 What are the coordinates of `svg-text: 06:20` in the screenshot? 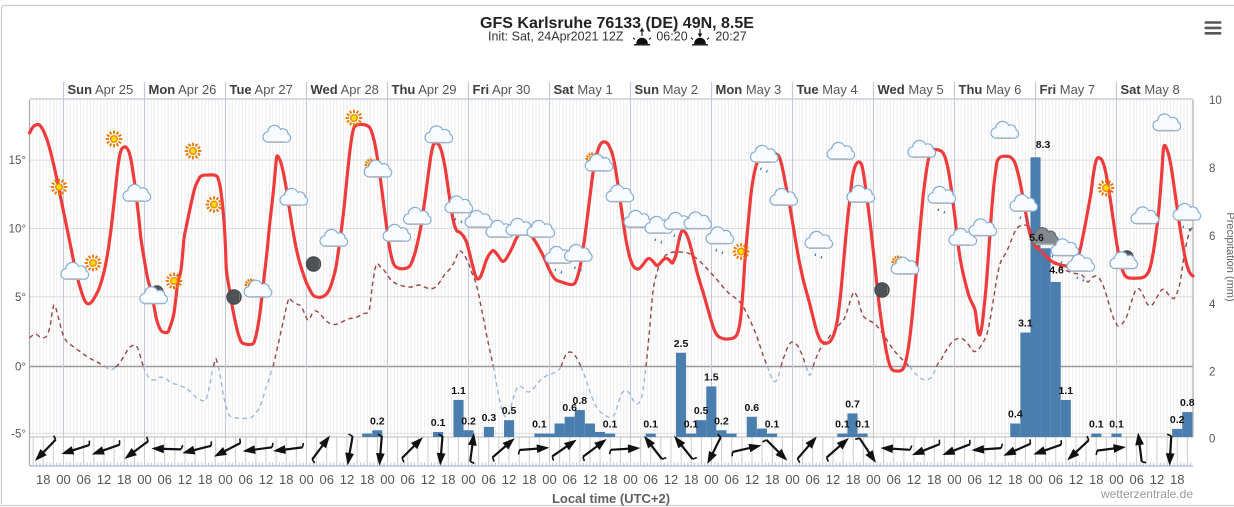 It's located at (671, 37).